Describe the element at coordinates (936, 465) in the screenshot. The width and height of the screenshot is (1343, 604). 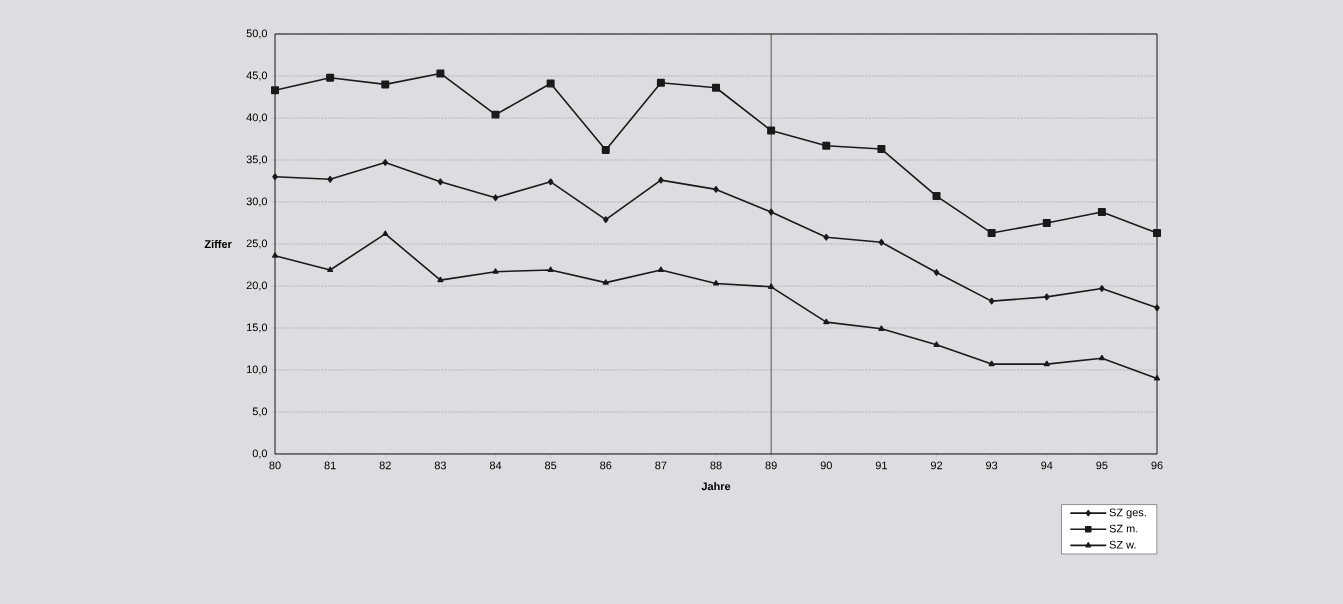
I see `x-tick-label: 92` at that location.